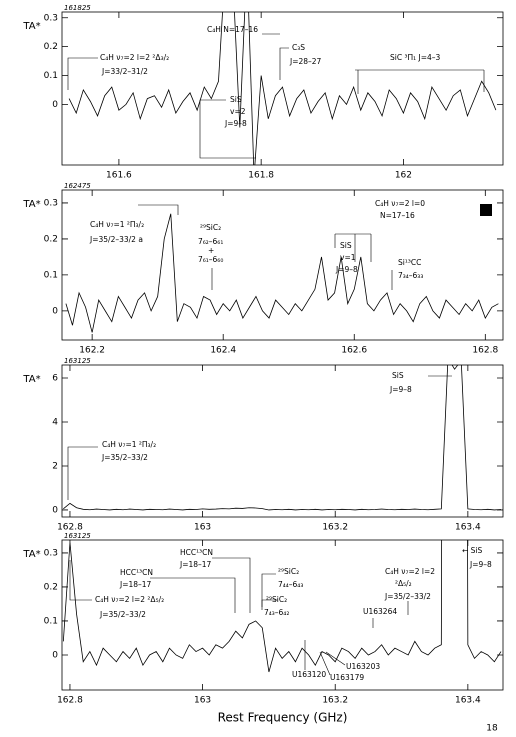 Image resolution: width=516 pixels, height=737 pixels. Describe the element at coordinates (415, 57) in the screenshot. I see `annotation: SiC ³Π₁ J=4–3` at that location.